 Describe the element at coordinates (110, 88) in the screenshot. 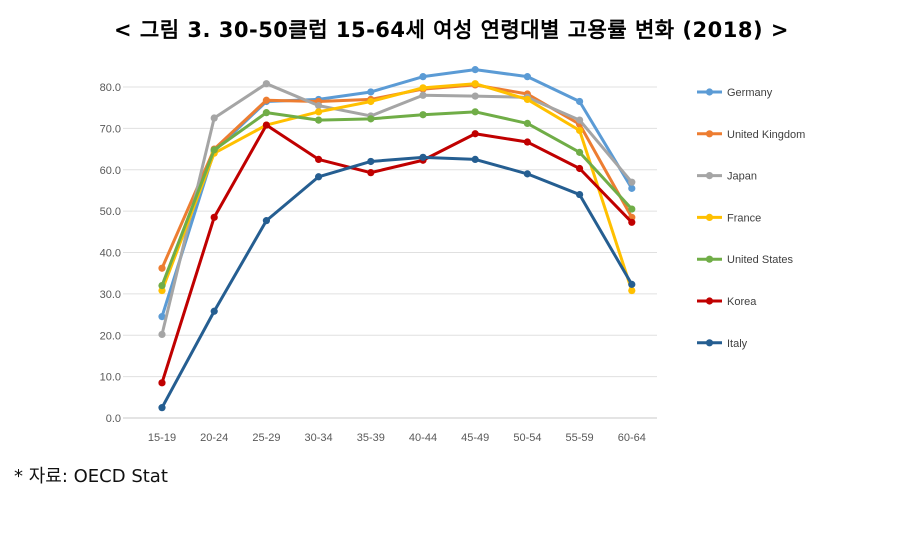

I see `y-tick-label: 80.0` at that location.